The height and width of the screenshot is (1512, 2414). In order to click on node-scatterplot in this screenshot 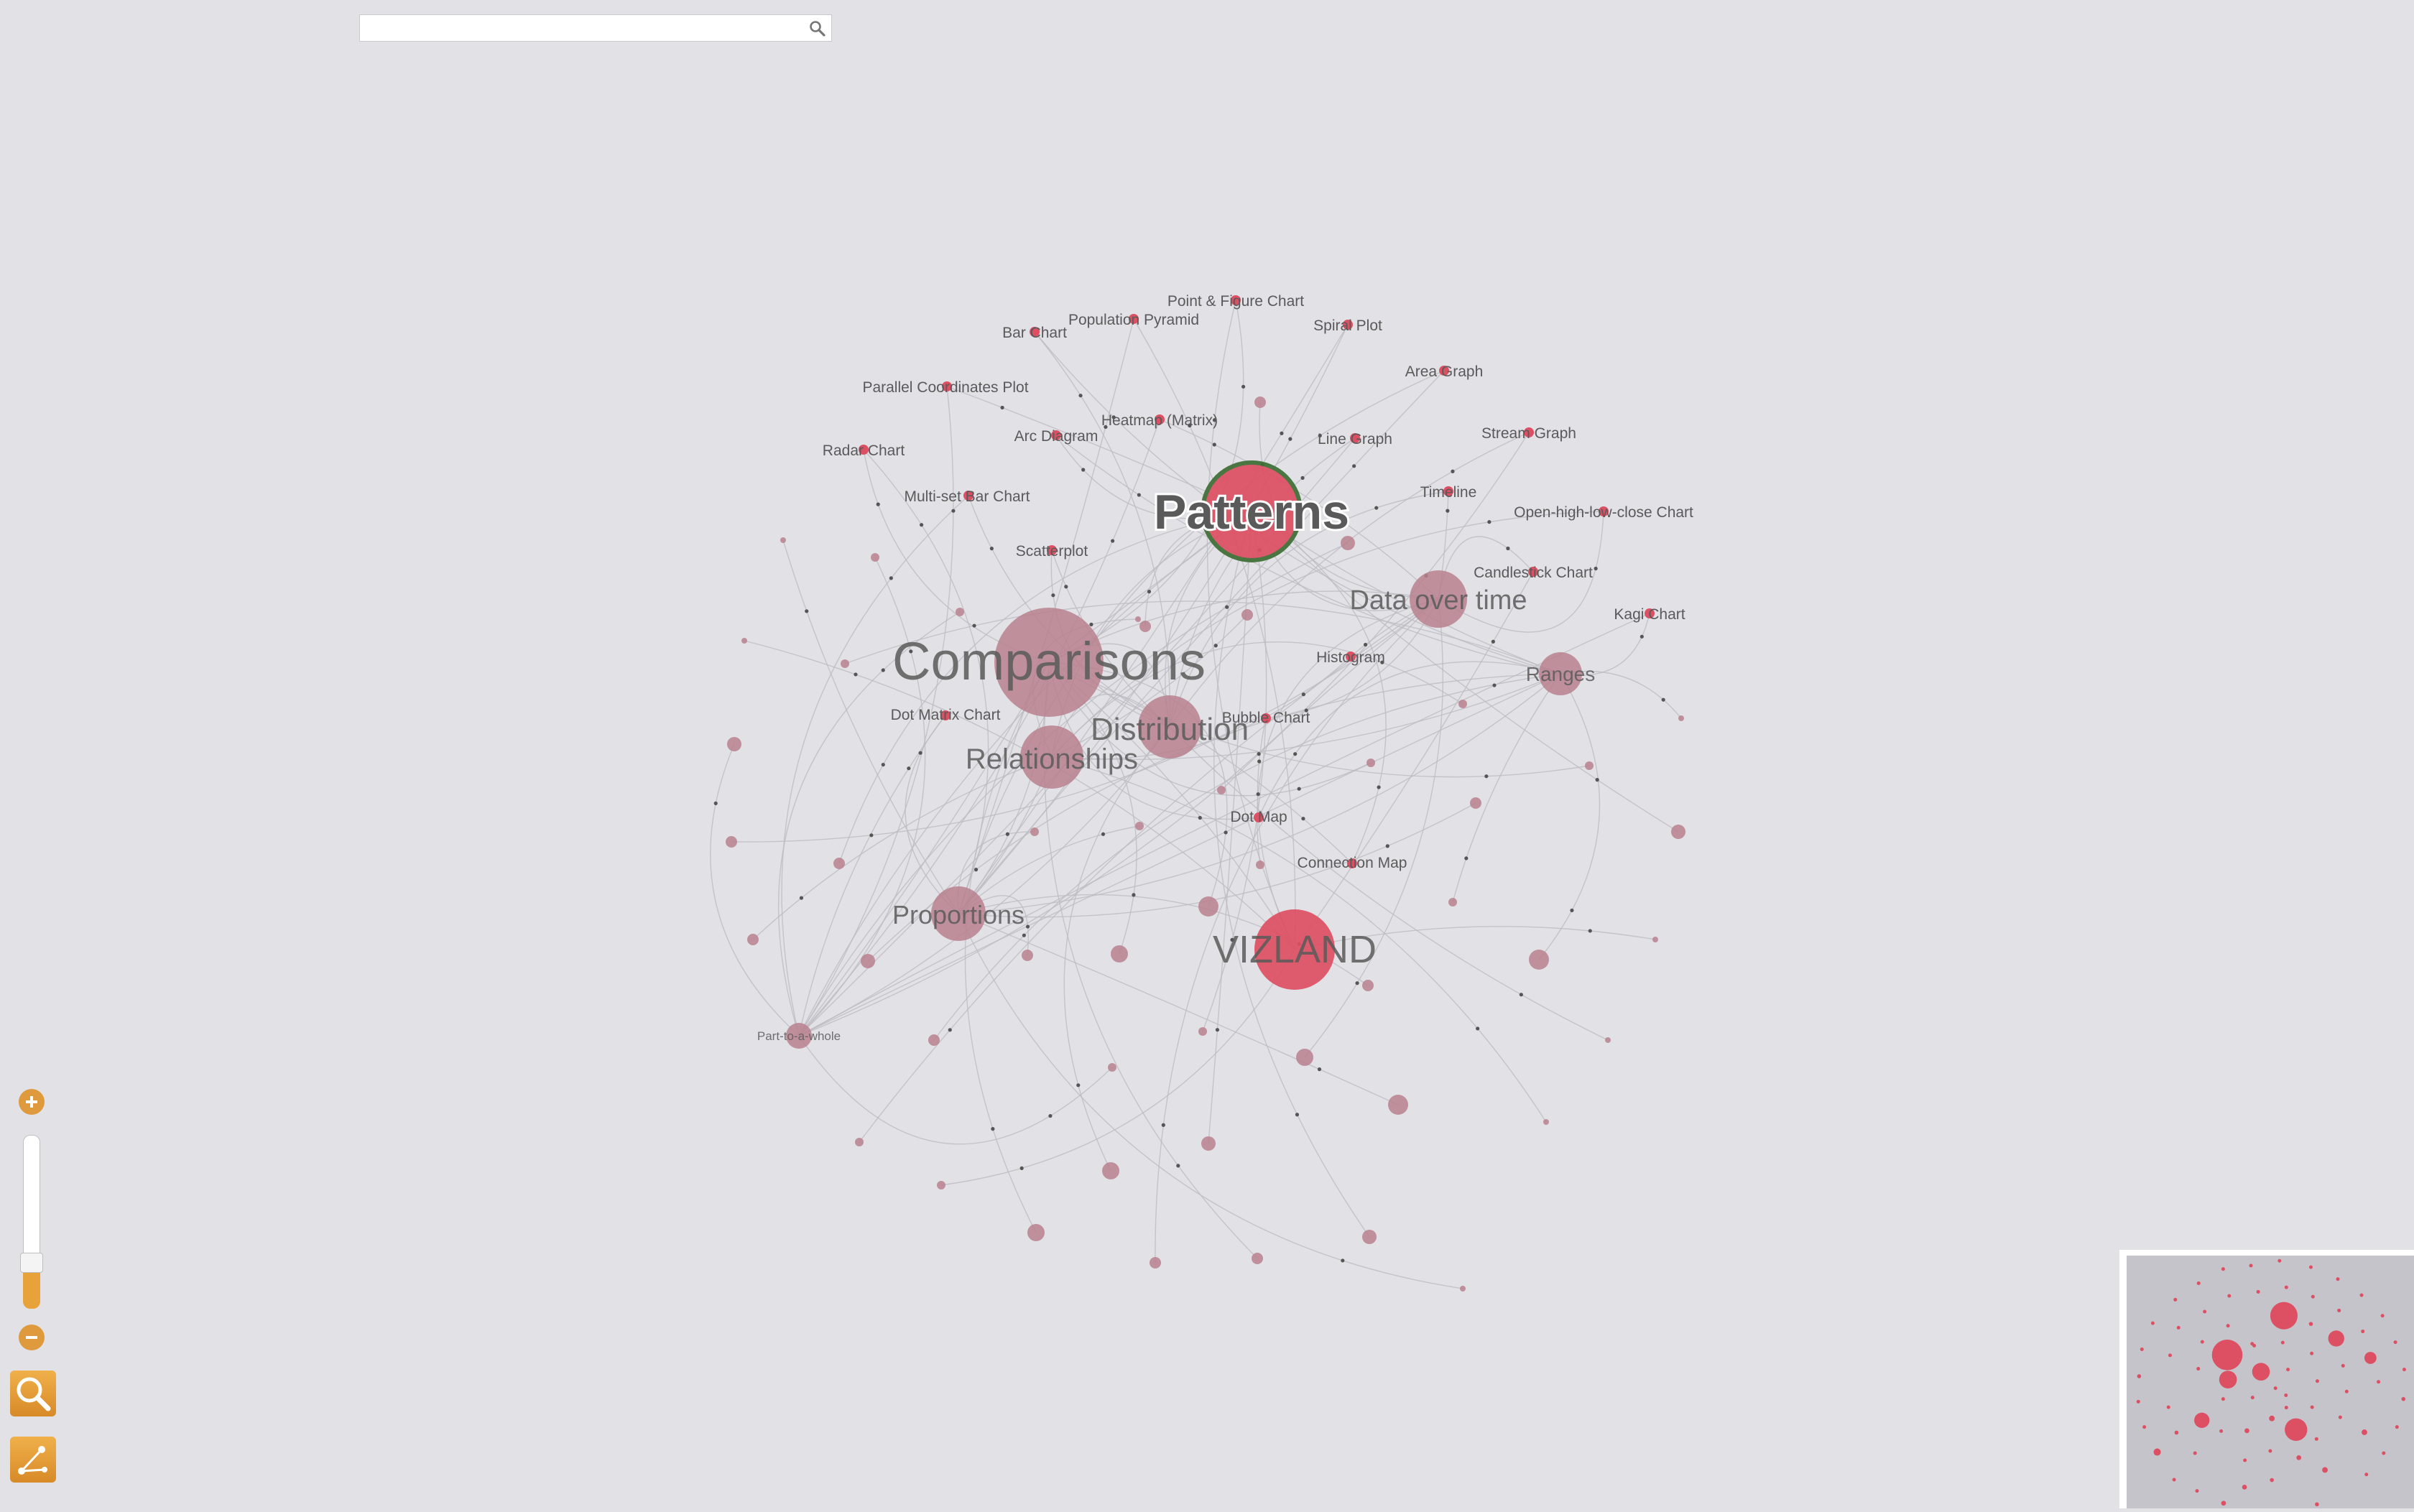, I will do `click(1052, 550)`.